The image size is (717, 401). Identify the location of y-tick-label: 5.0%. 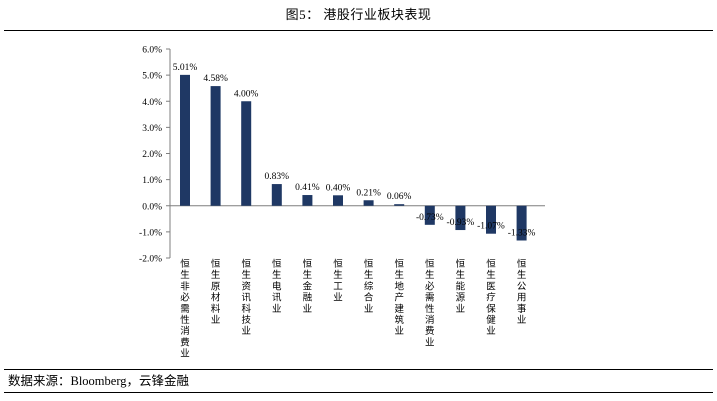
(152, 77).